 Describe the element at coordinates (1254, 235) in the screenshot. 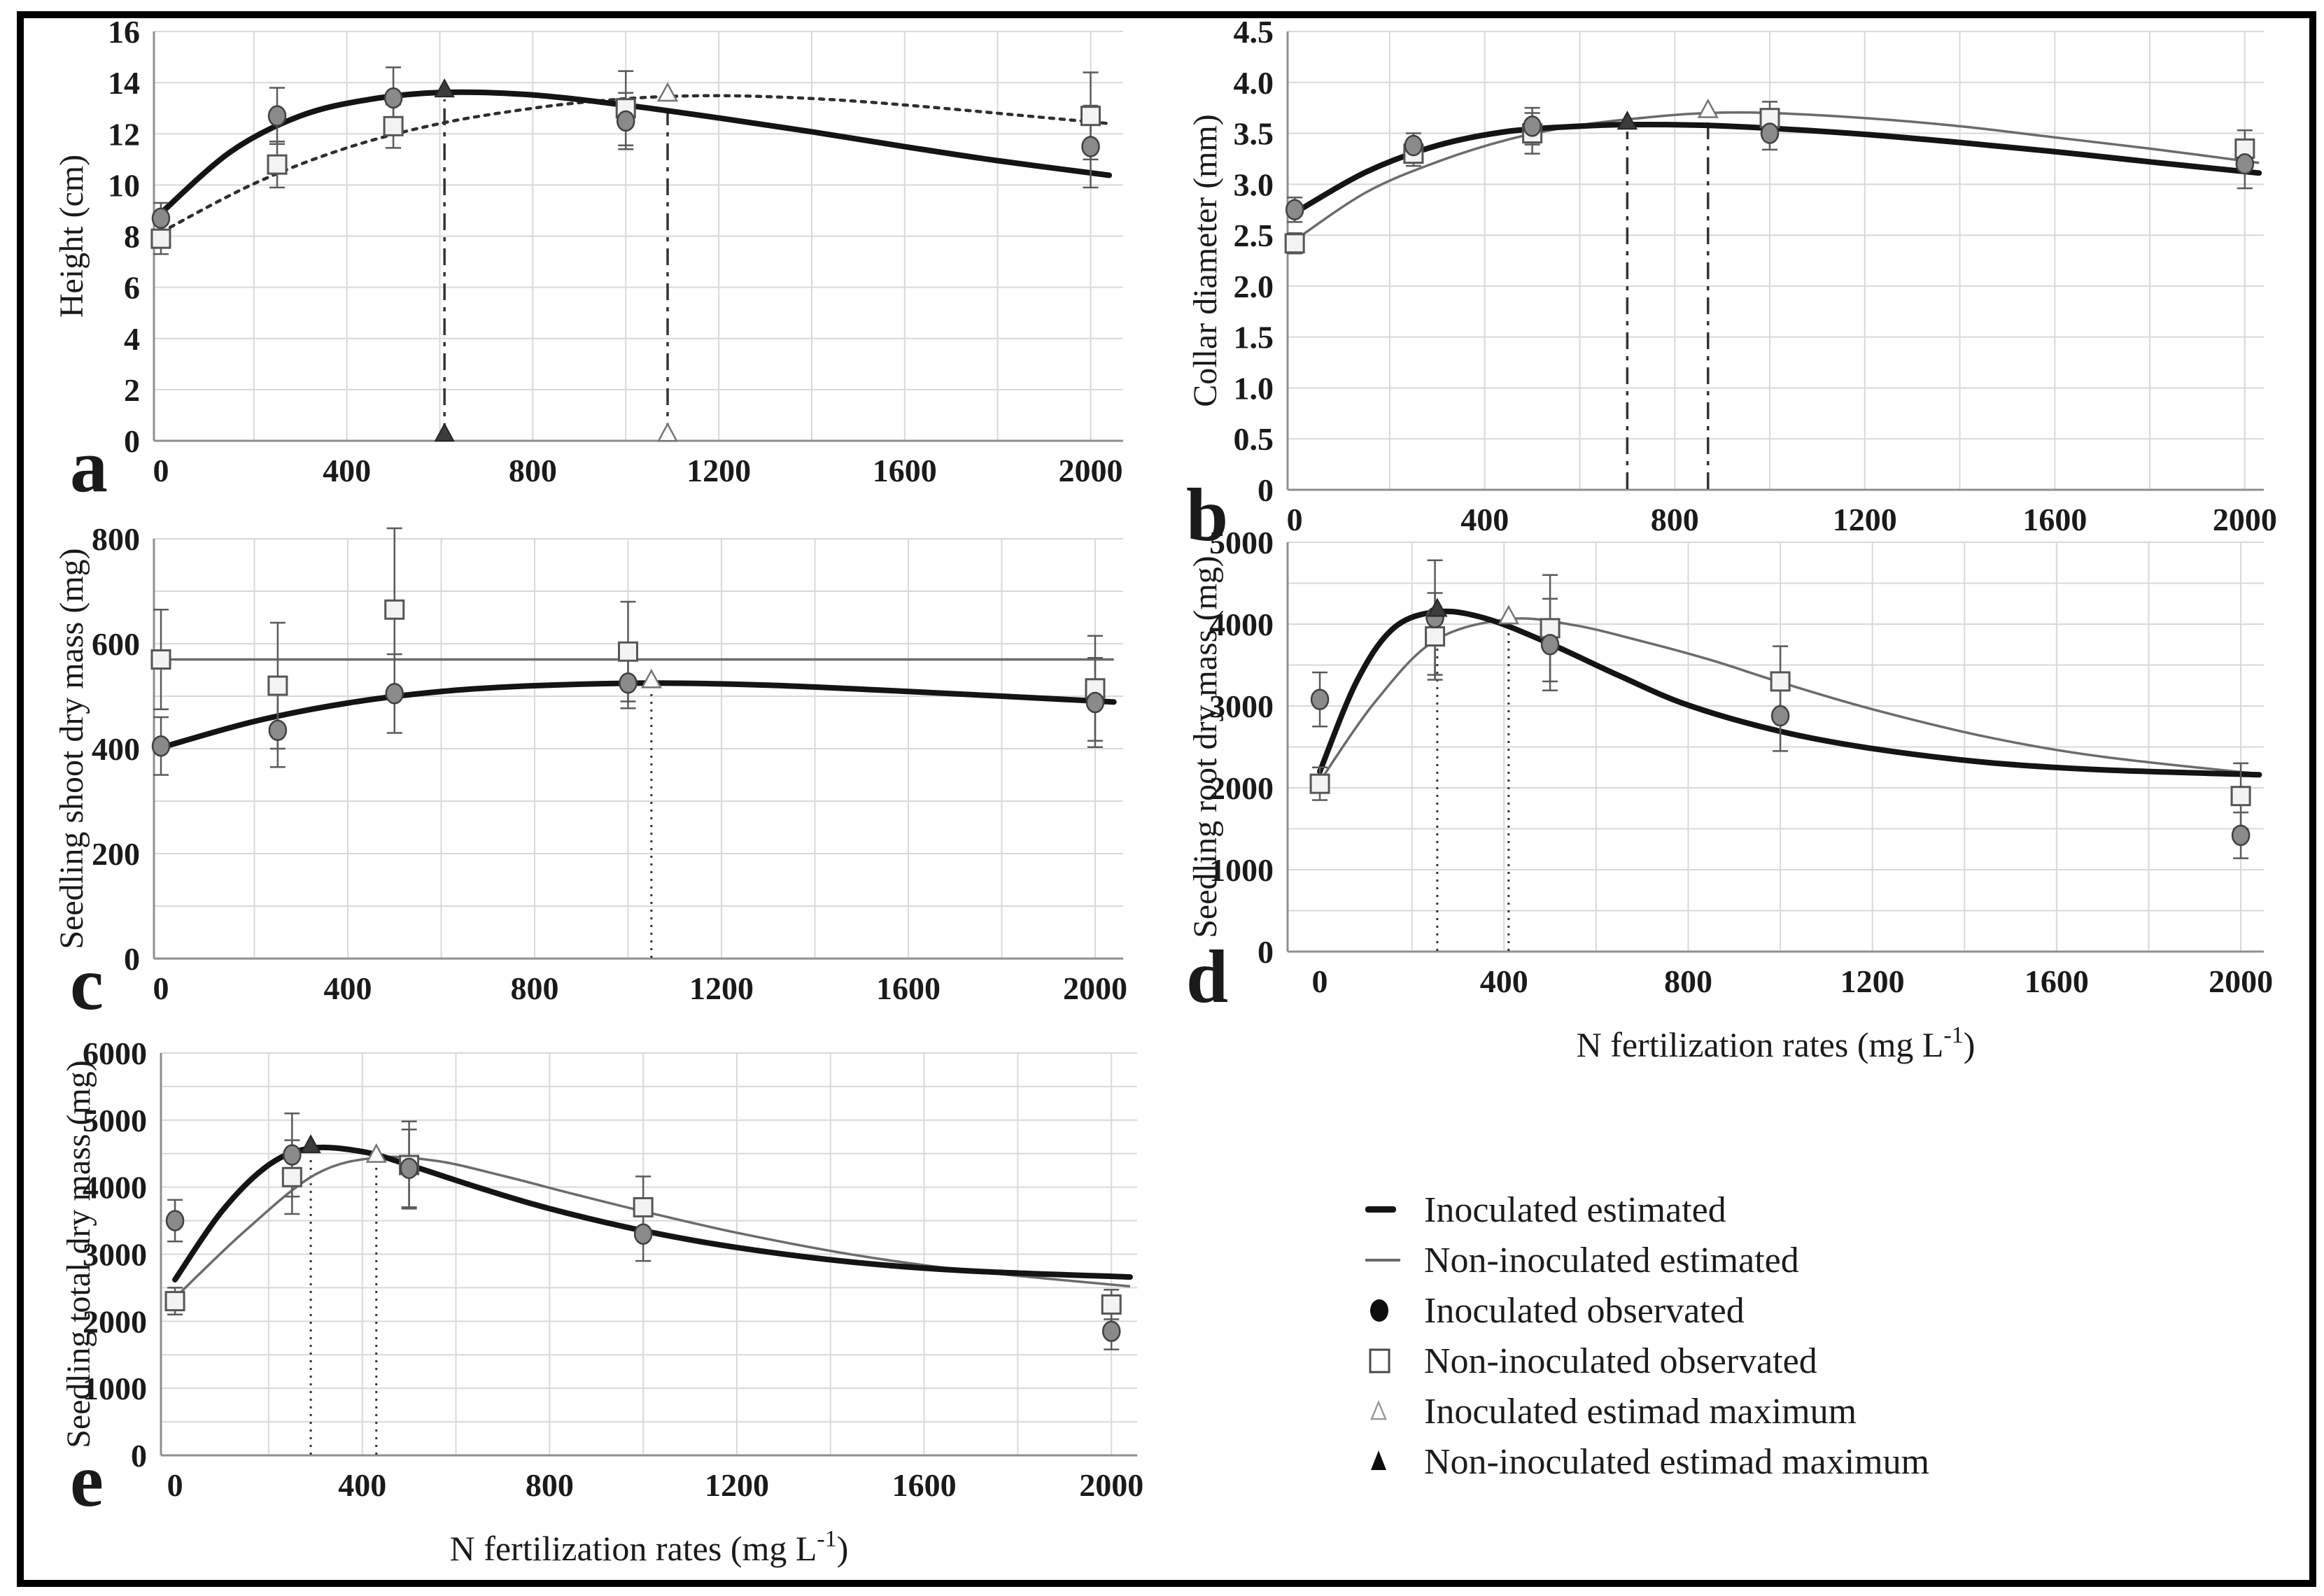

I see `svg-text: 2.5` at that location.